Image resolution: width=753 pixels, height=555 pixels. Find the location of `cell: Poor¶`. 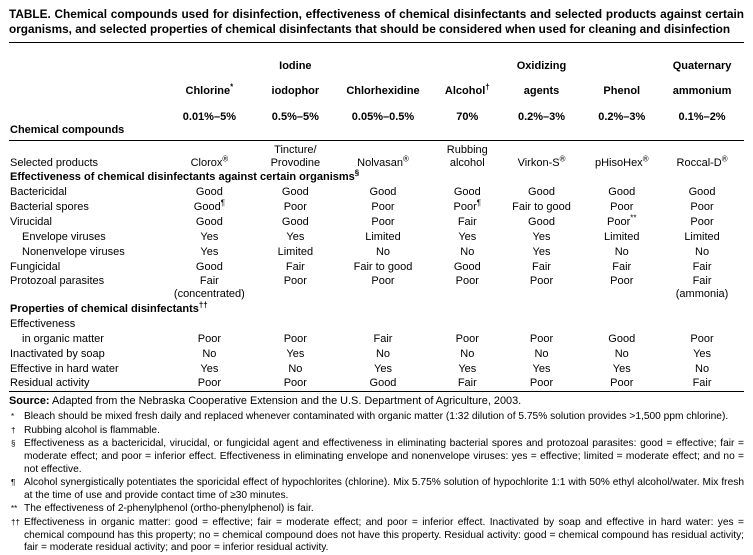

cell: Poor¶ is located at coordinates (467, 206).